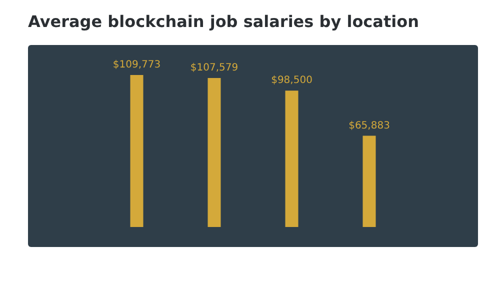 Image resolution: width=500 pixels, height=300 pixels. What do you see at coordinates (136, 65) in the screenshot?
I see `data-label: $109,773` at bounding box center [136, 65].